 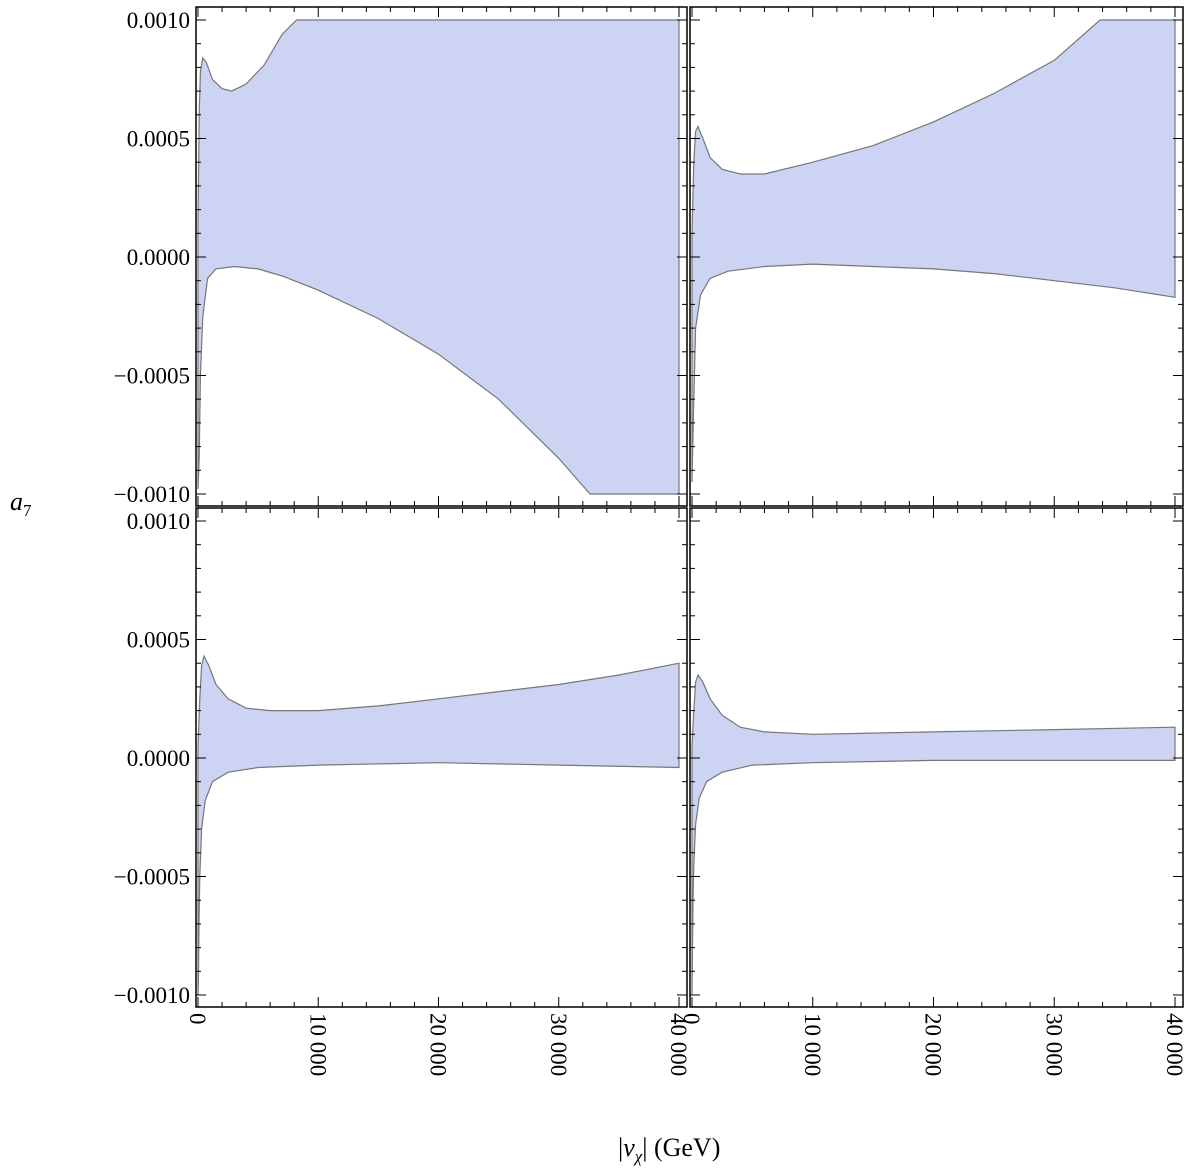 I want to click on region-bottom-right, so click(x=933, y=834).